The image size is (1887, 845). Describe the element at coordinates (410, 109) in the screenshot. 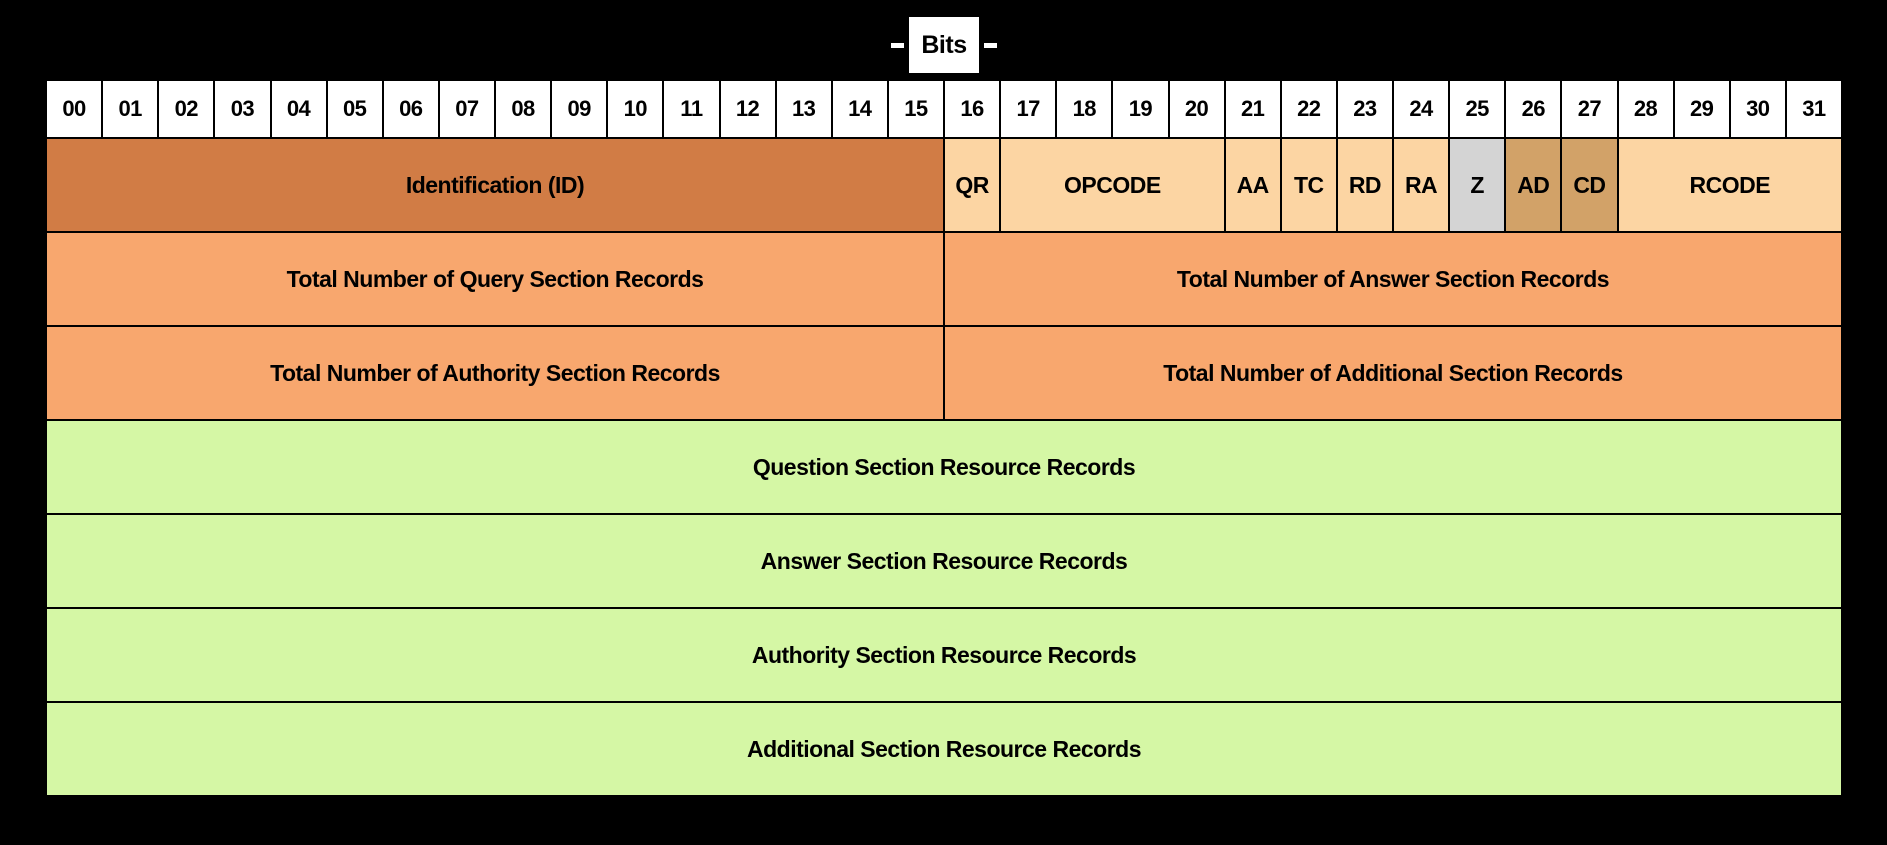

I see `bit-number-06: 06` at that location.